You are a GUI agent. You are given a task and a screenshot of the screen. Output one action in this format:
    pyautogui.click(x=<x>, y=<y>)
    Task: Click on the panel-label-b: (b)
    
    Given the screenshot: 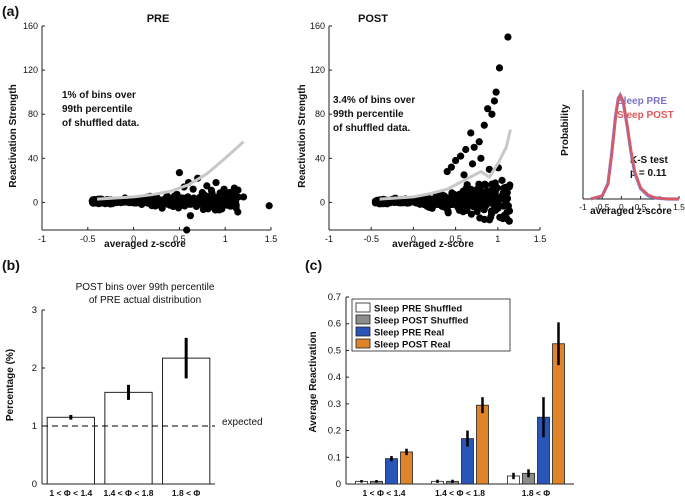 What is the action you would take?
    pyautogui.click(x=11, y=265)
    